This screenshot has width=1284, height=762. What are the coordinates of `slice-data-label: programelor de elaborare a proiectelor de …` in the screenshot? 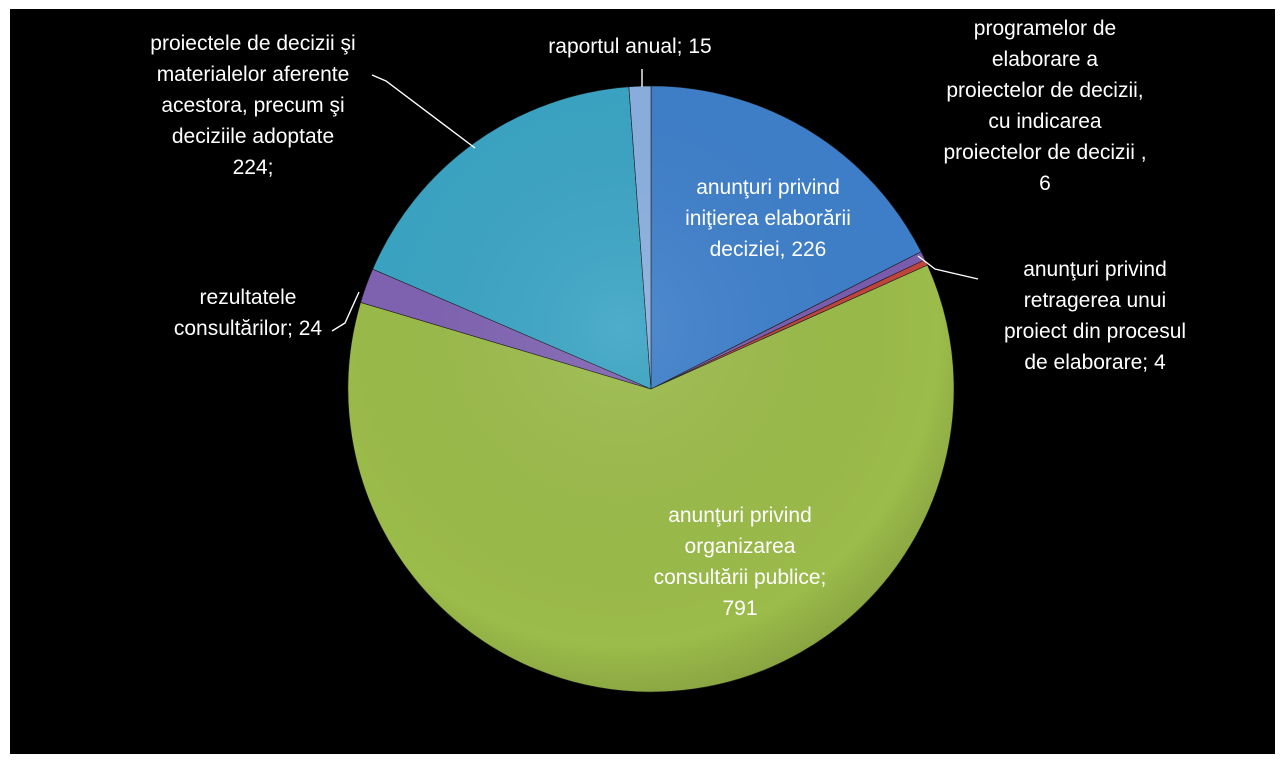 It's located at (1044, 106).